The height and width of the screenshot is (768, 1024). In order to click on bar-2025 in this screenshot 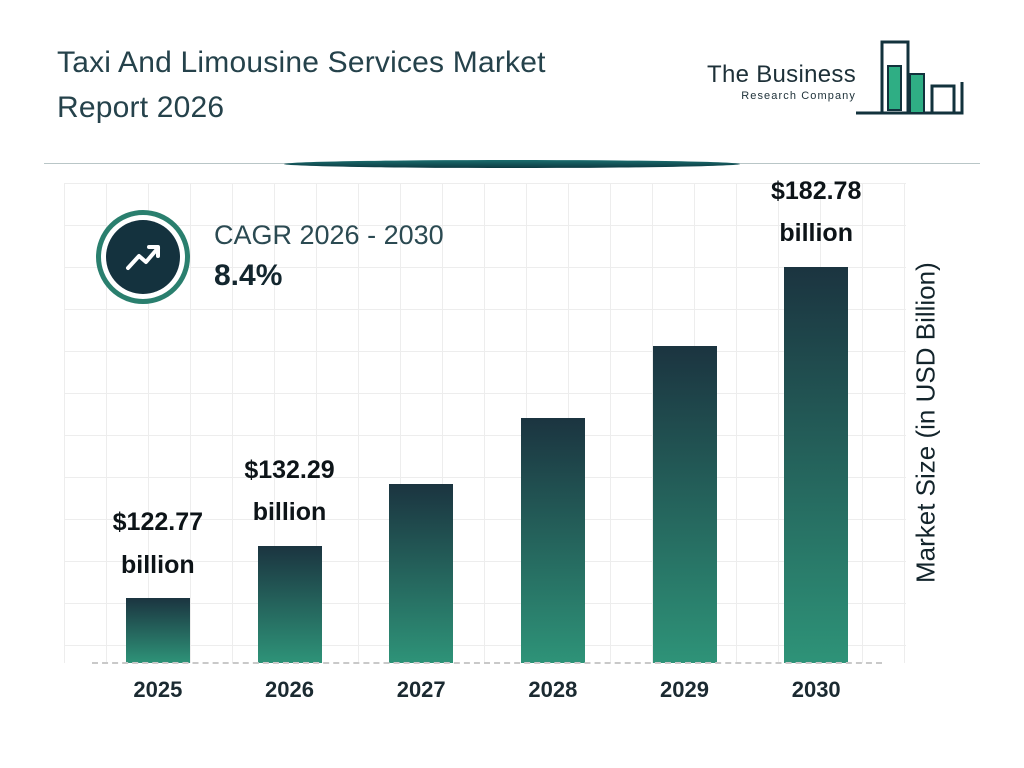, I will do `click(157, 630)`.